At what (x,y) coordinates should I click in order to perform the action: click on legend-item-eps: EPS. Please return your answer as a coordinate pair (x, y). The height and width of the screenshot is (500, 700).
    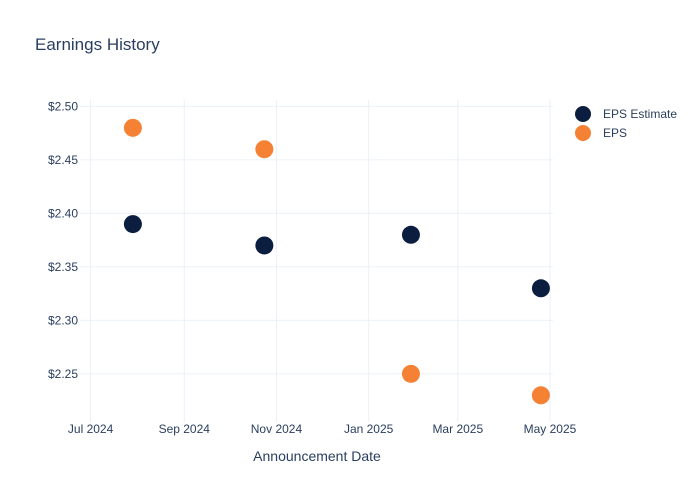
    Looking at the image, I should click on (601, 133).